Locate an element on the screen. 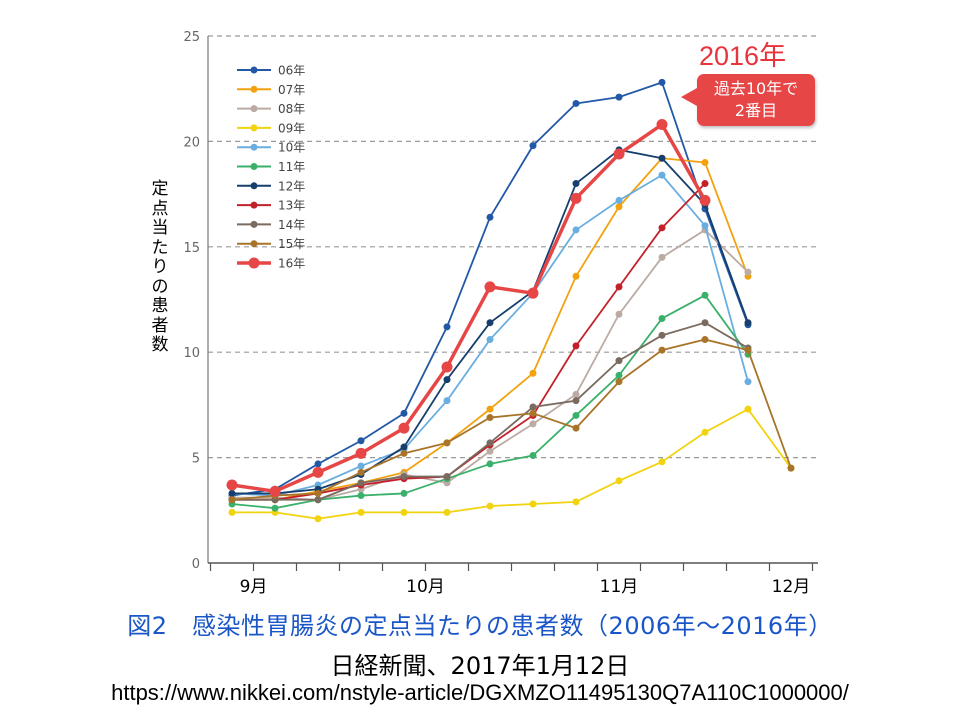  legend-entry: 10年 is located at coordinates (271, 148).